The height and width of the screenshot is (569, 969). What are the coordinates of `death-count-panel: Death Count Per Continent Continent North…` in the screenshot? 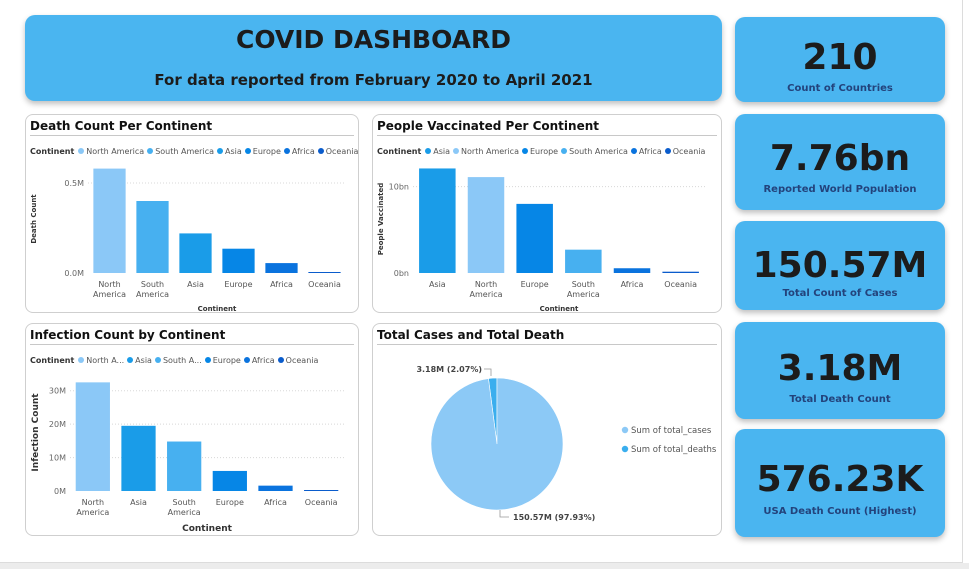 It's located at (192, 213).